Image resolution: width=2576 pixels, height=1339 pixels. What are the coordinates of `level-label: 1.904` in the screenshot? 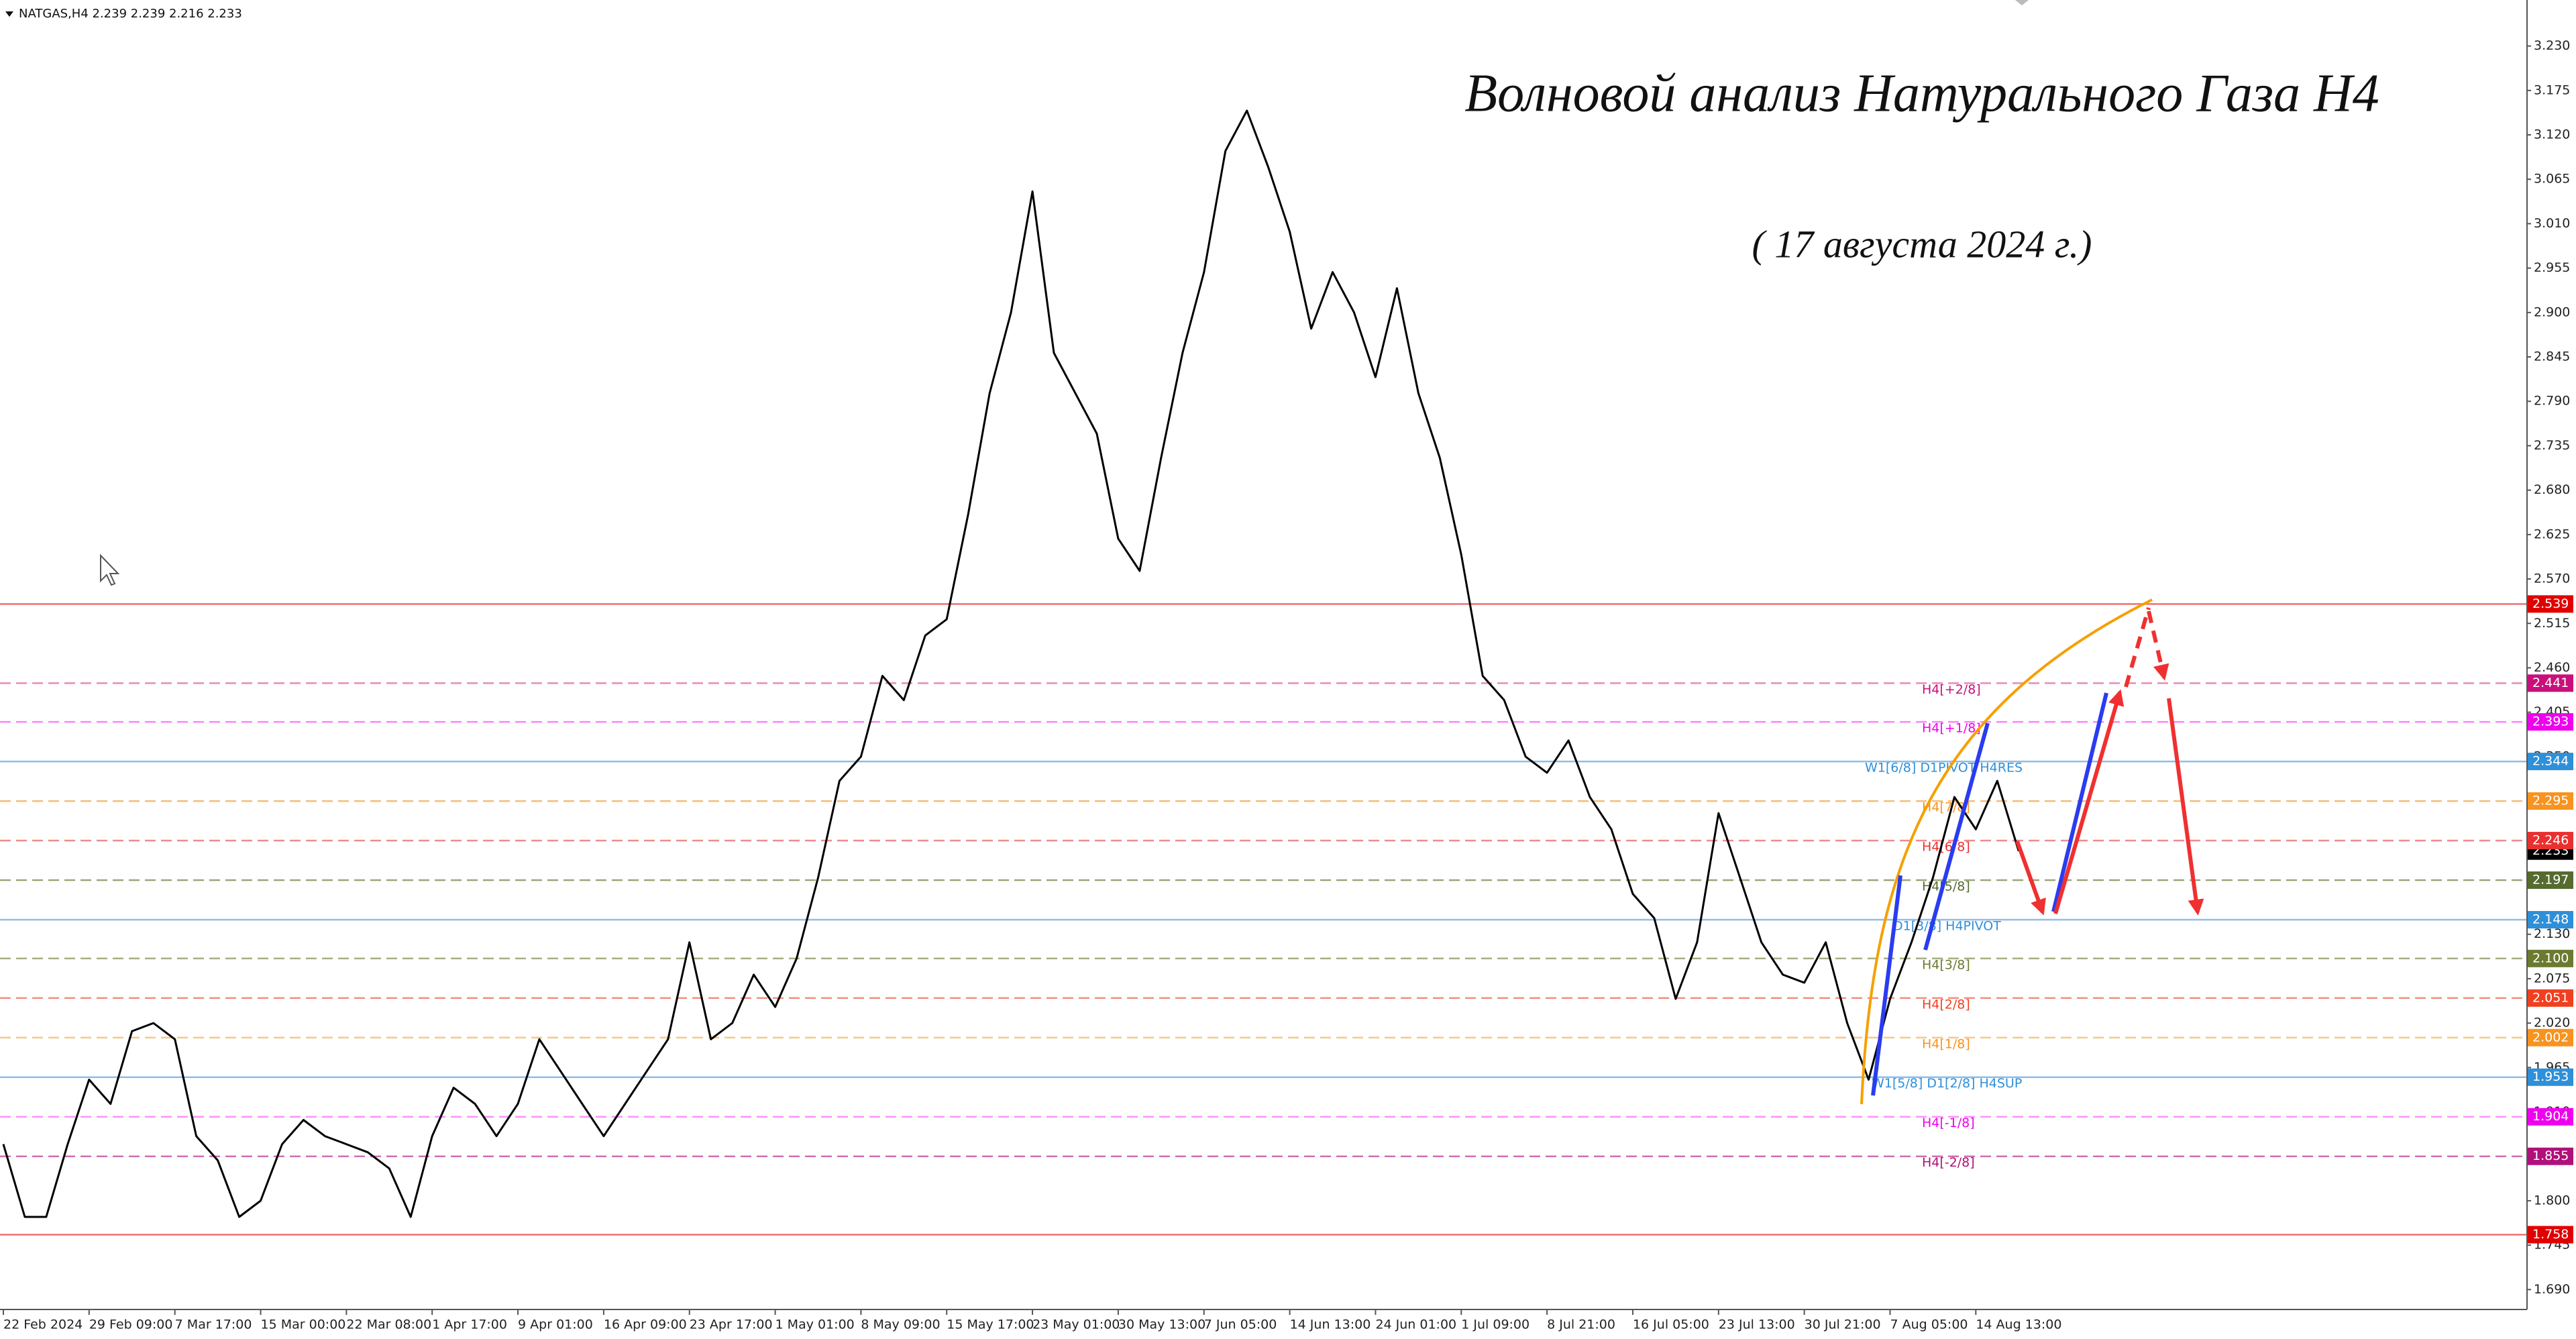 It's located at (2550, 1116).